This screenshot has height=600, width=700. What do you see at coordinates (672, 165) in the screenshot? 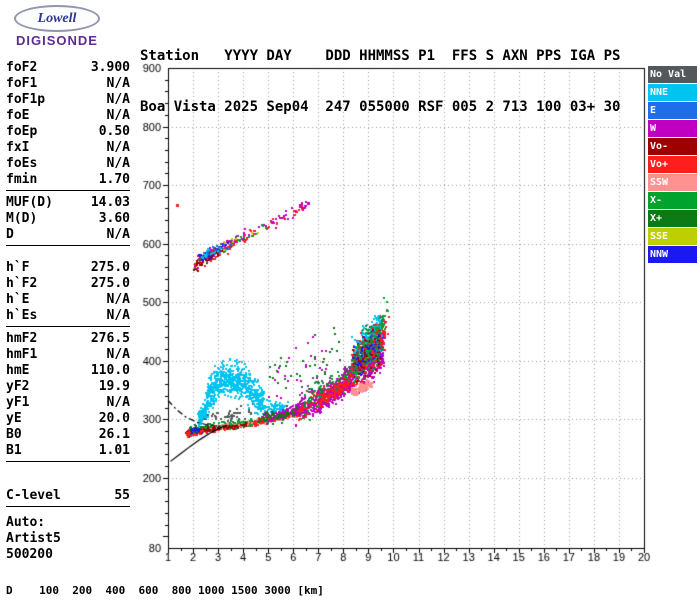
I see `echo-direction-legend: No Val NNE E W Vo- Vo+ SSW X- X+ SSE NNW` at bounding box center [672, 165].